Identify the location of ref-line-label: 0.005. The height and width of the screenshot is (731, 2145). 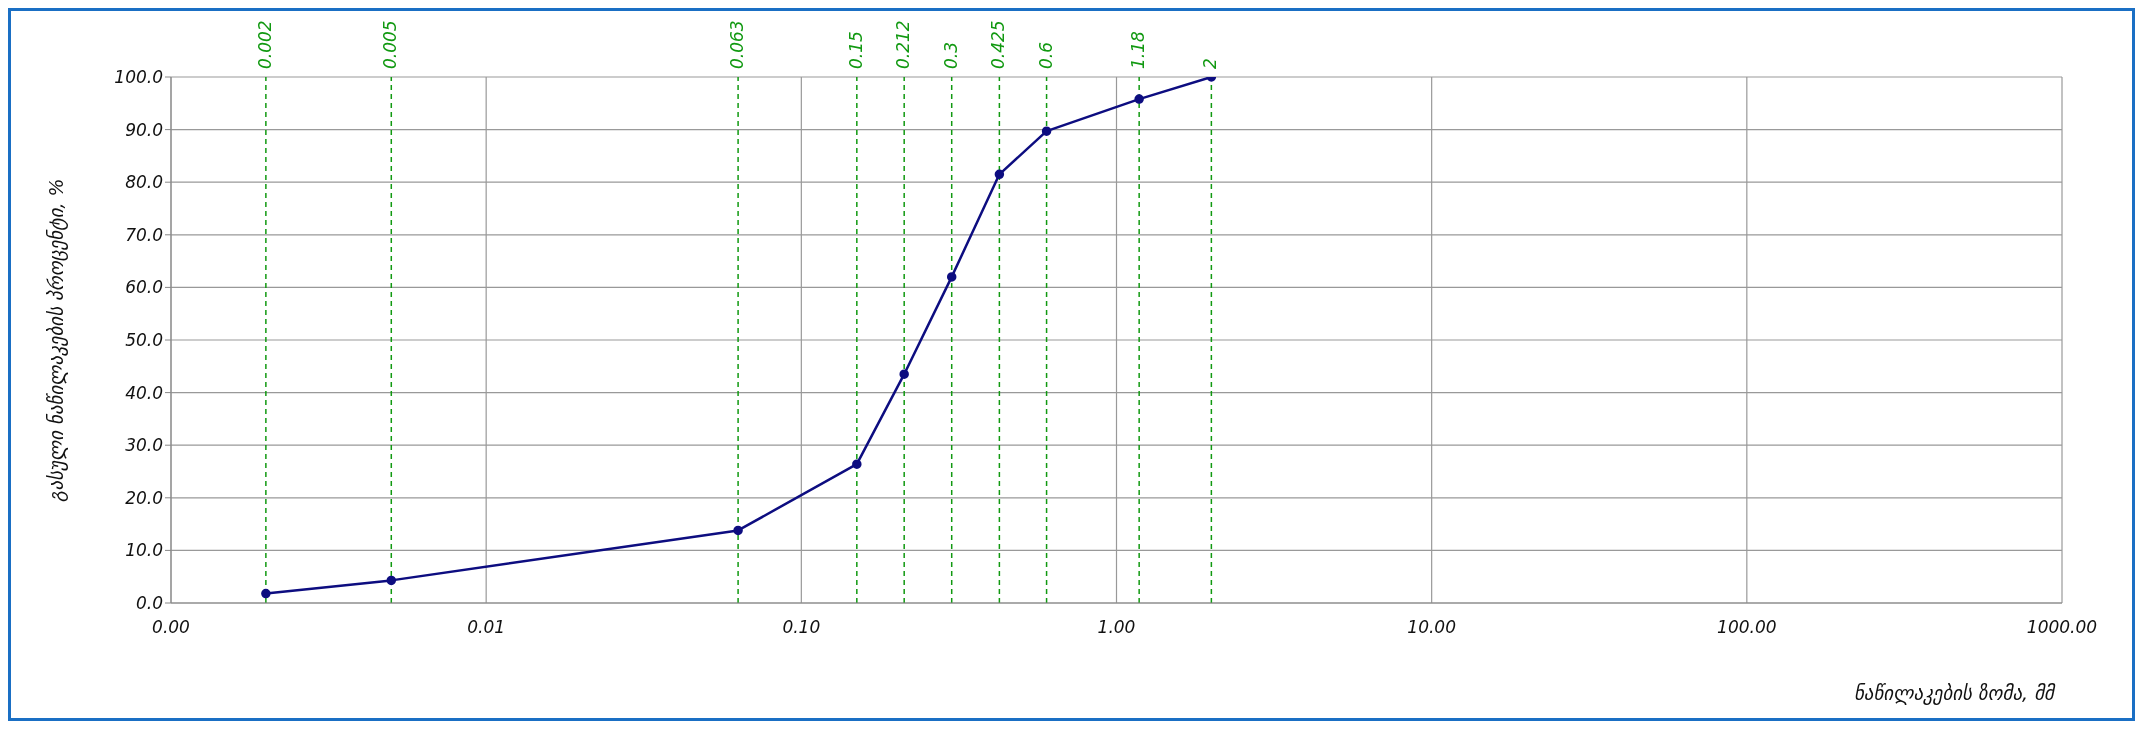
(390, 44).